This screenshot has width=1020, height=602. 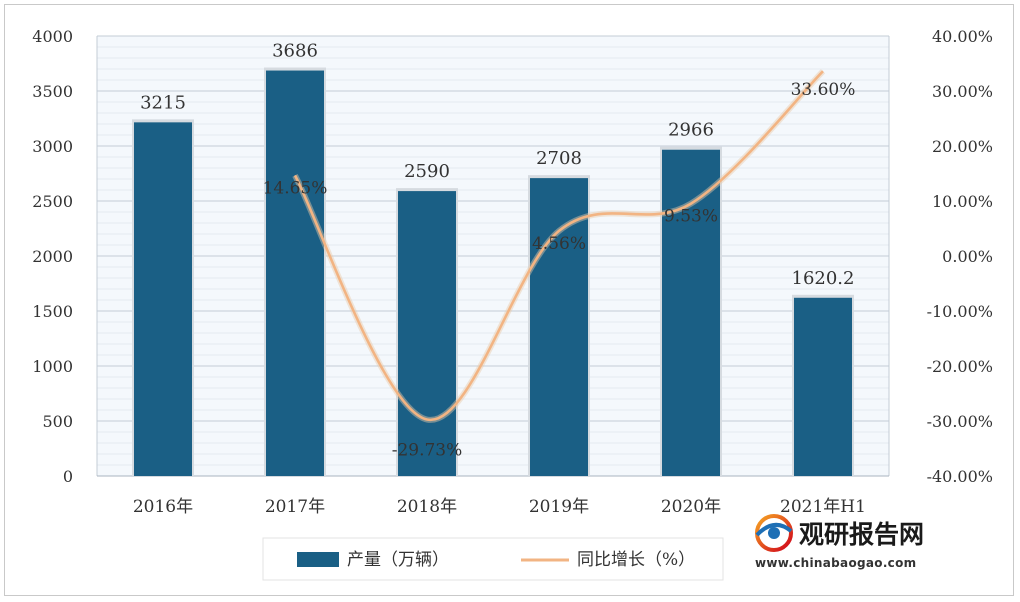 What do you see at coordinates (960, 476) in the screenshot?
I see `y2-tick-label: -40.00%` at bounding box center [960, 476].